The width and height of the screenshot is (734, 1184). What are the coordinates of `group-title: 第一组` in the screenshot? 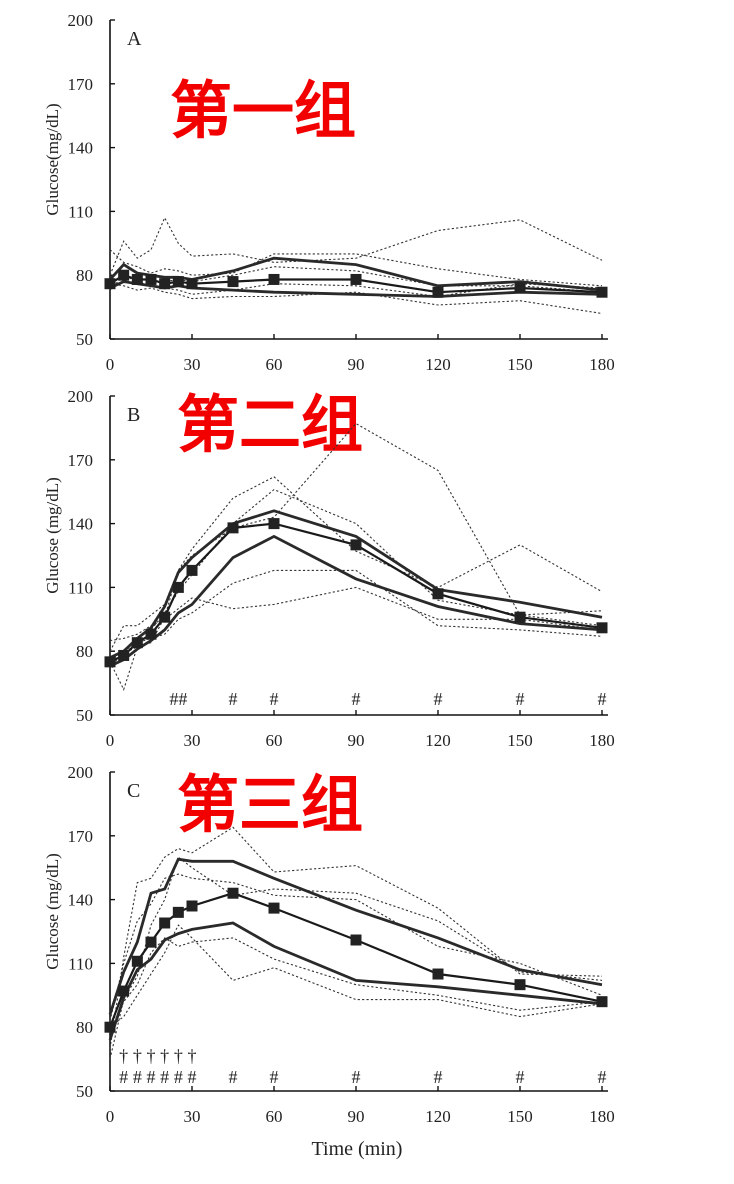 It's located at (263, 110).